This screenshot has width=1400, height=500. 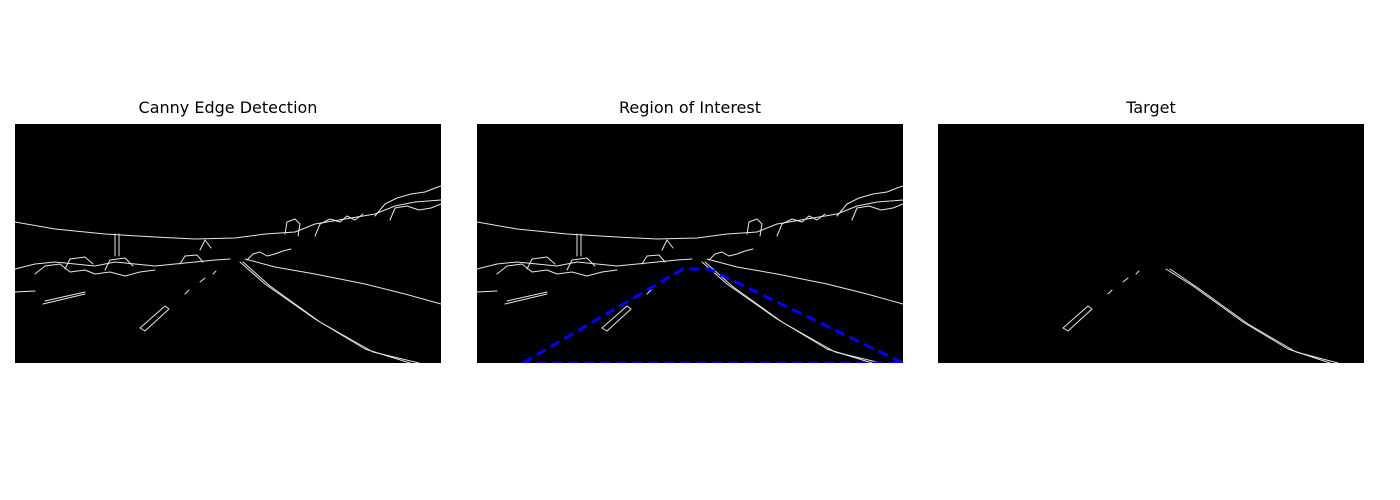 I want to click on roi-trapezoid, so click(x=711, y=315).